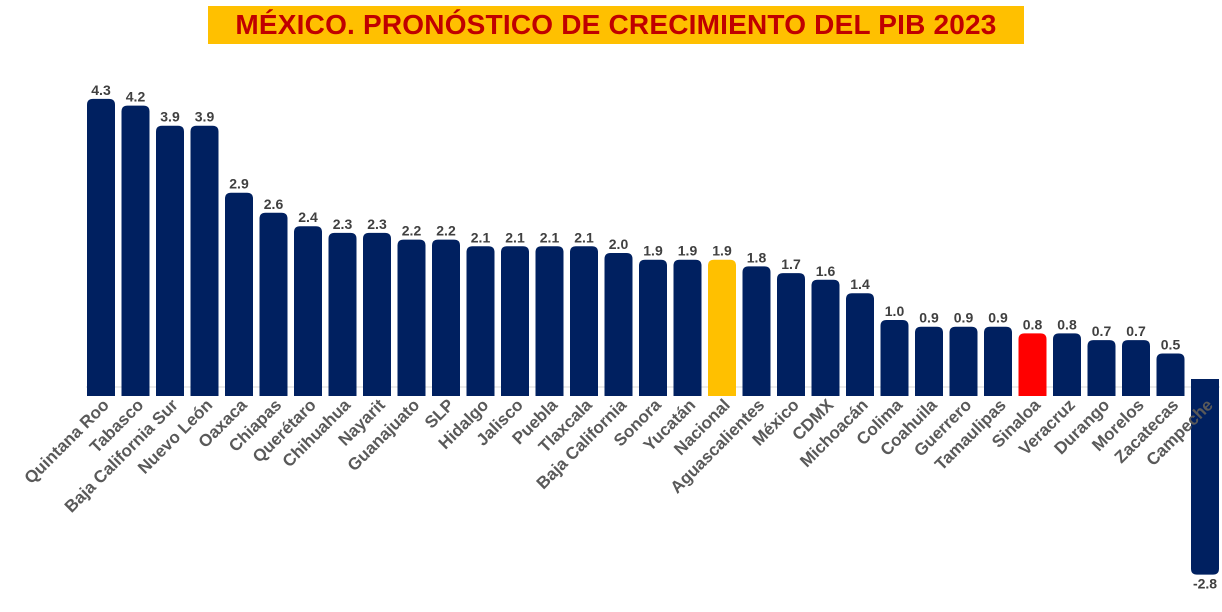 This screenshot has width=1222, height=612. What do you see at coordinates (860, 344) in the screenshot?
I see `bar-michoac-n` at bounding box center [860, 344].